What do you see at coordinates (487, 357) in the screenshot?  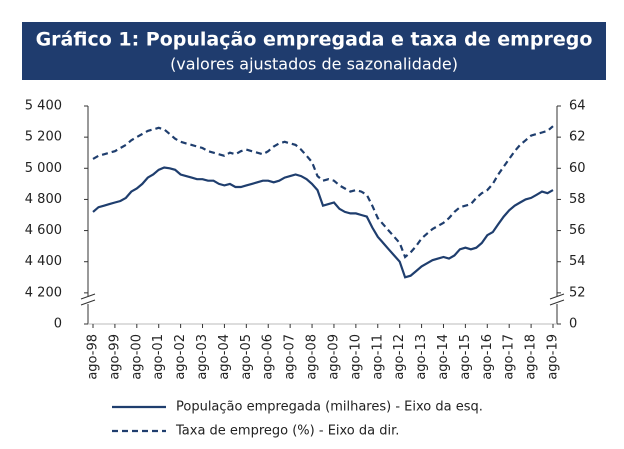 I see `x-tick-label: ago-16` at bounding box center [487, 357].